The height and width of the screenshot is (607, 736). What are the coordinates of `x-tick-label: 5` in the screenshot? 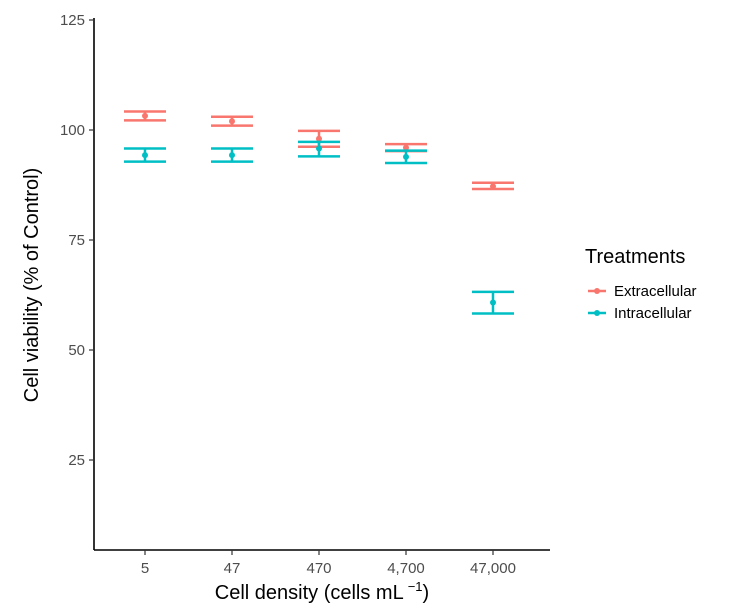 It's located at (145, 568).